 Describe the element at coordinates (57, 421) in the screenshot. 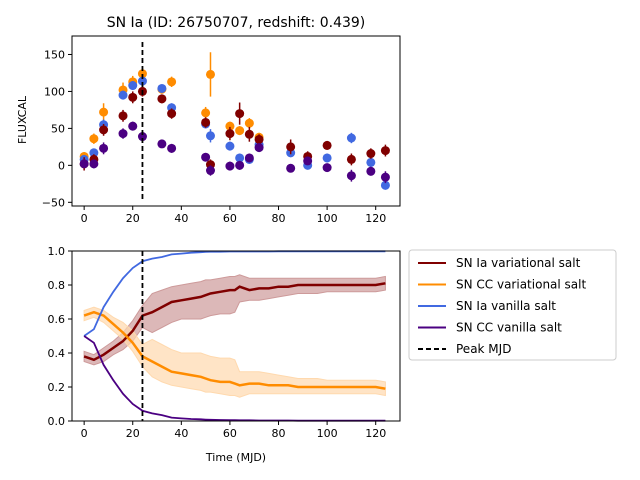

I see `y-tick-label: 0.0` at that location.